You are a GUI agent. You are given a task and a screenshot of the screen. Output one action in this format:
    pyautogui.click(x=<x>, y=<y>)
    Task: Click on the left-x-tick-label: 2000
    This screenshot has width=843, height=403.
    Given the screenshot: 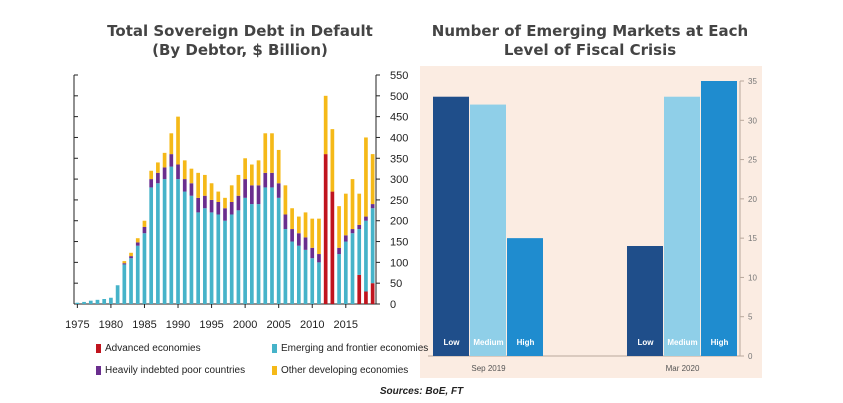 What is the action you would take?
    pyautogui.click(x=245, y=325)
    